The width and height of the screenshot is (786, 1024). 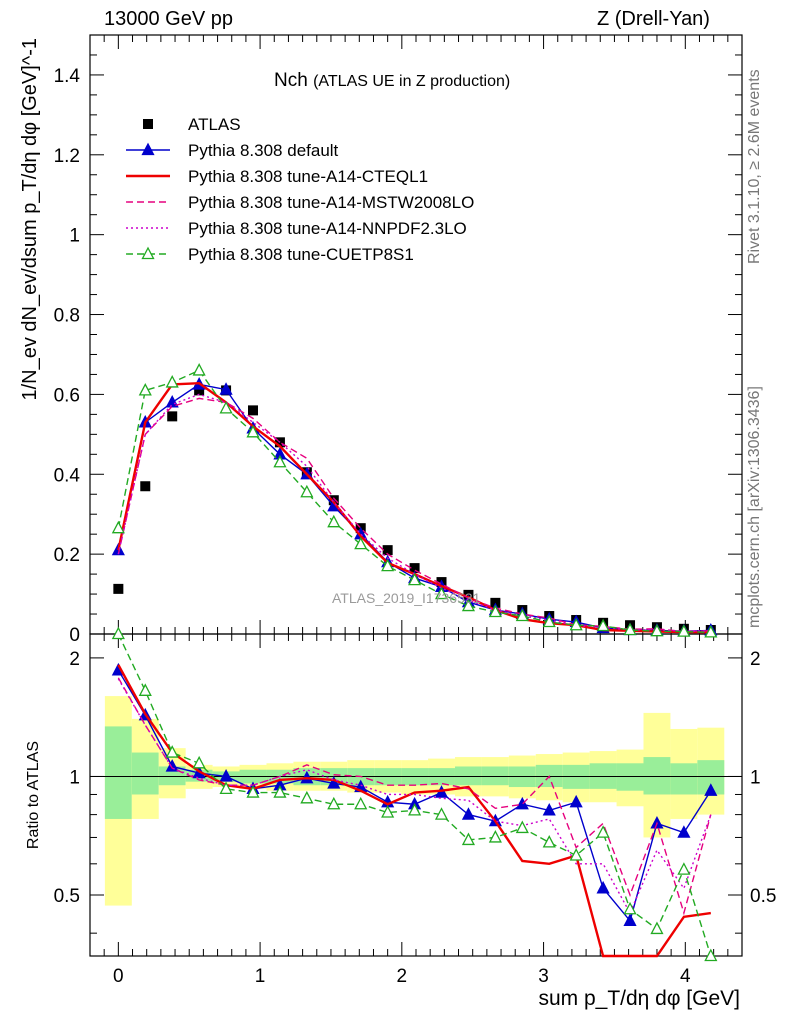 What do you see at coordinates (639, 998) in the screenshot?
I see `x-axis-label: sum p_T/dη dφ [GeV]` at bounding box center [639, 998].